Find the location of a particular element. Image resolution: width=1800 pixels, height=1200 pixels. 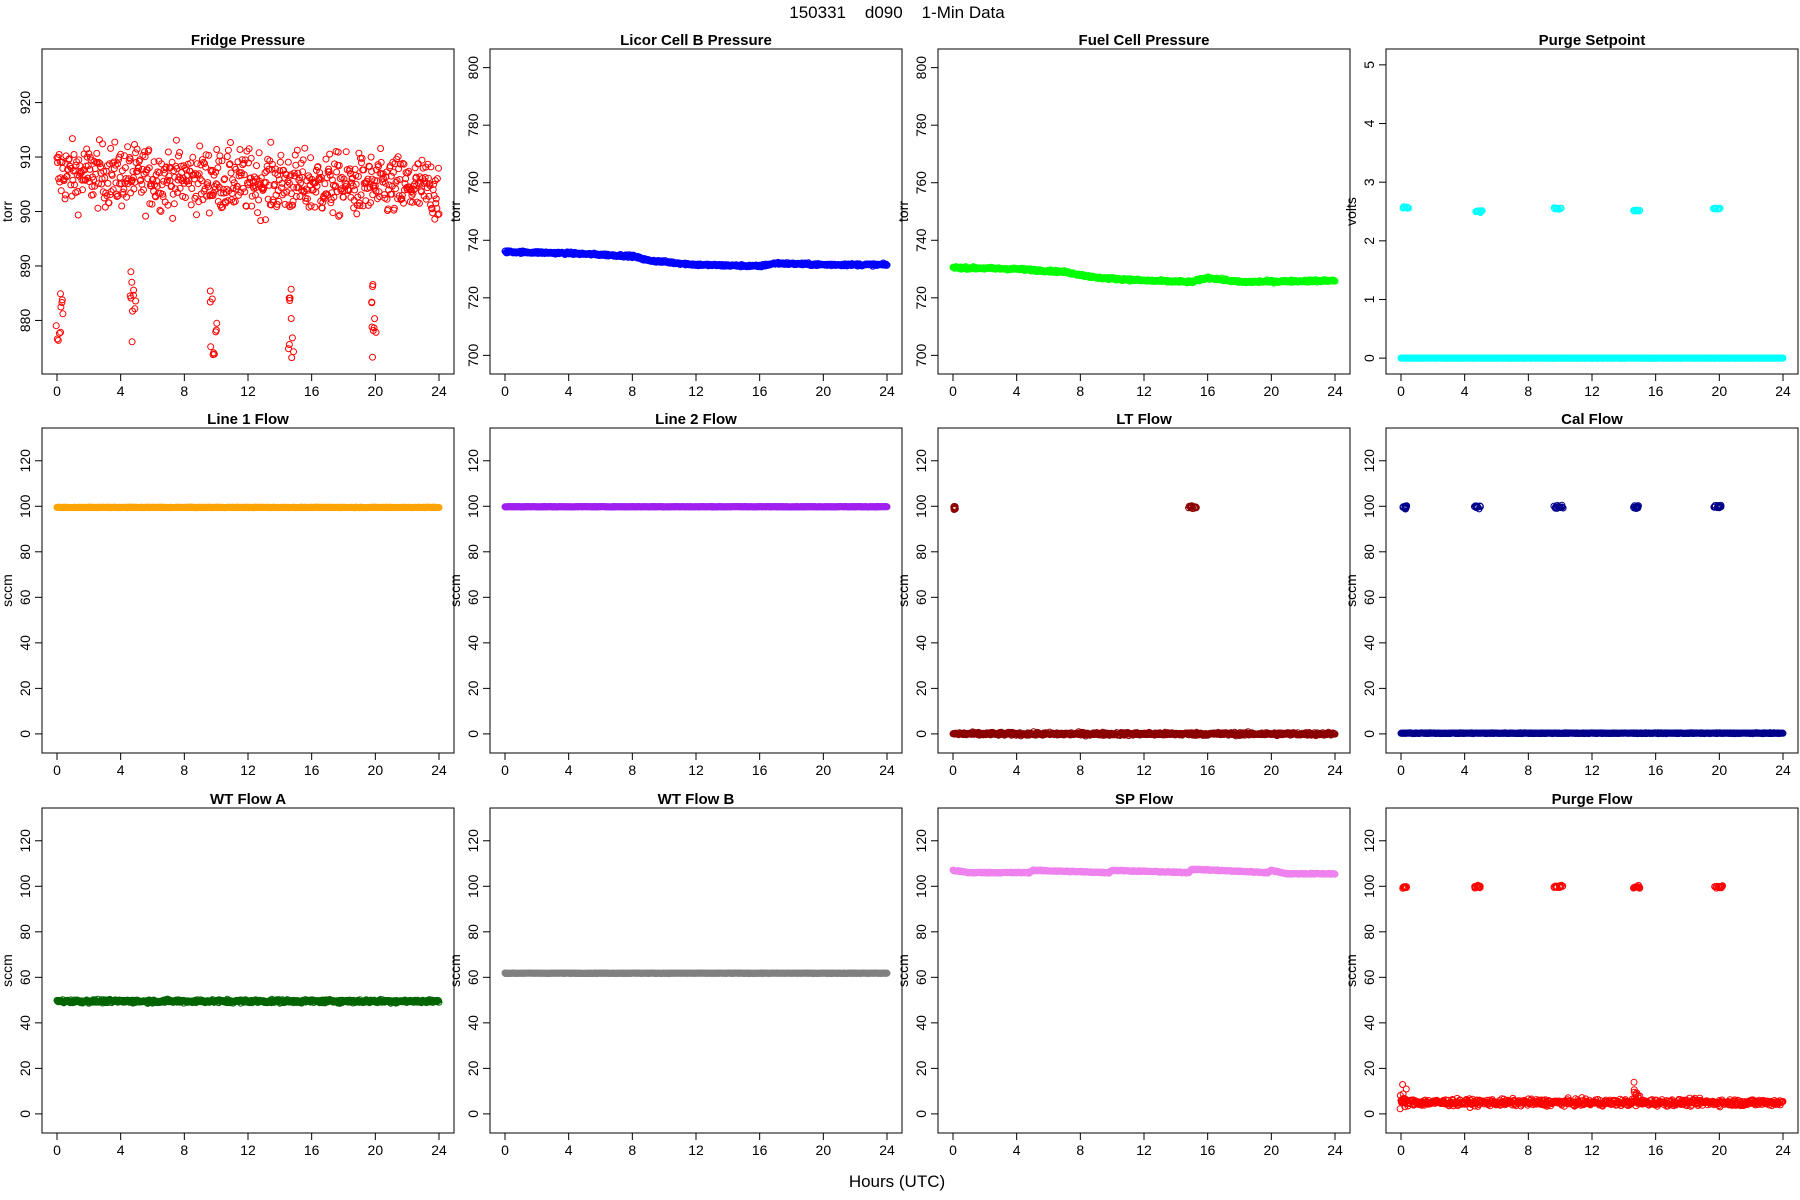

y-tick-label: 880 is located at coordinates (25, 321).